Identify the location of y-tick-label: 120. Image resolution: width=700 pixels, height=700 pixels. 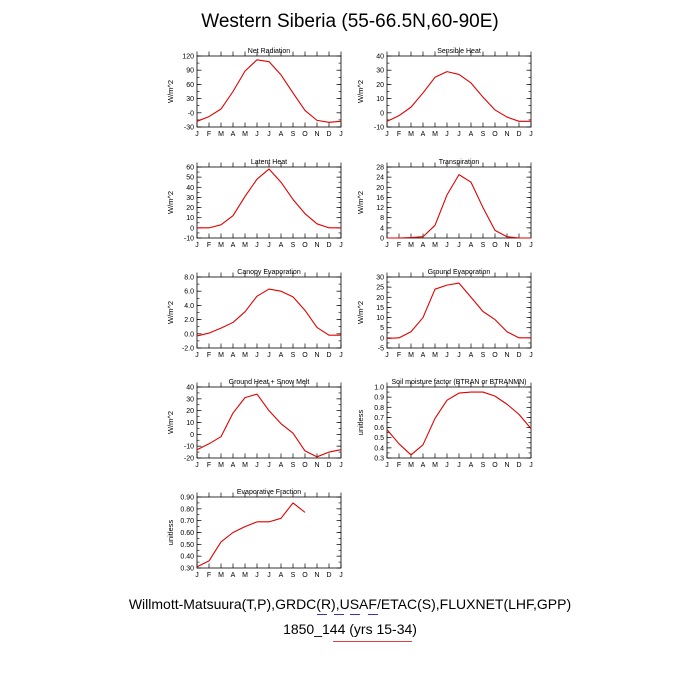
(188, 57).